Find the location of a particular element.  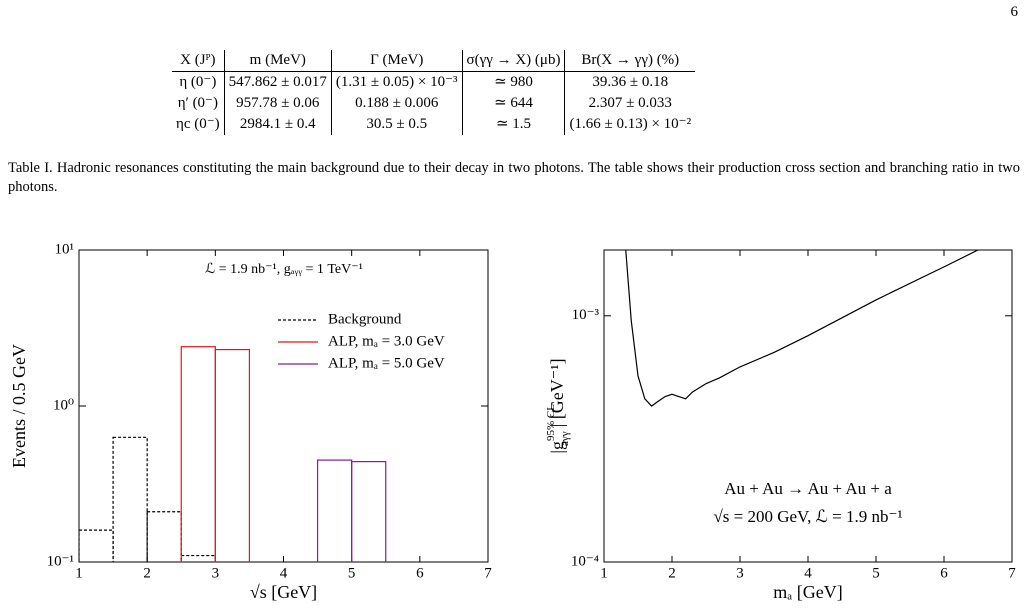

label-part: | [GeV⁻¹] is located at coordinates (557, 392).